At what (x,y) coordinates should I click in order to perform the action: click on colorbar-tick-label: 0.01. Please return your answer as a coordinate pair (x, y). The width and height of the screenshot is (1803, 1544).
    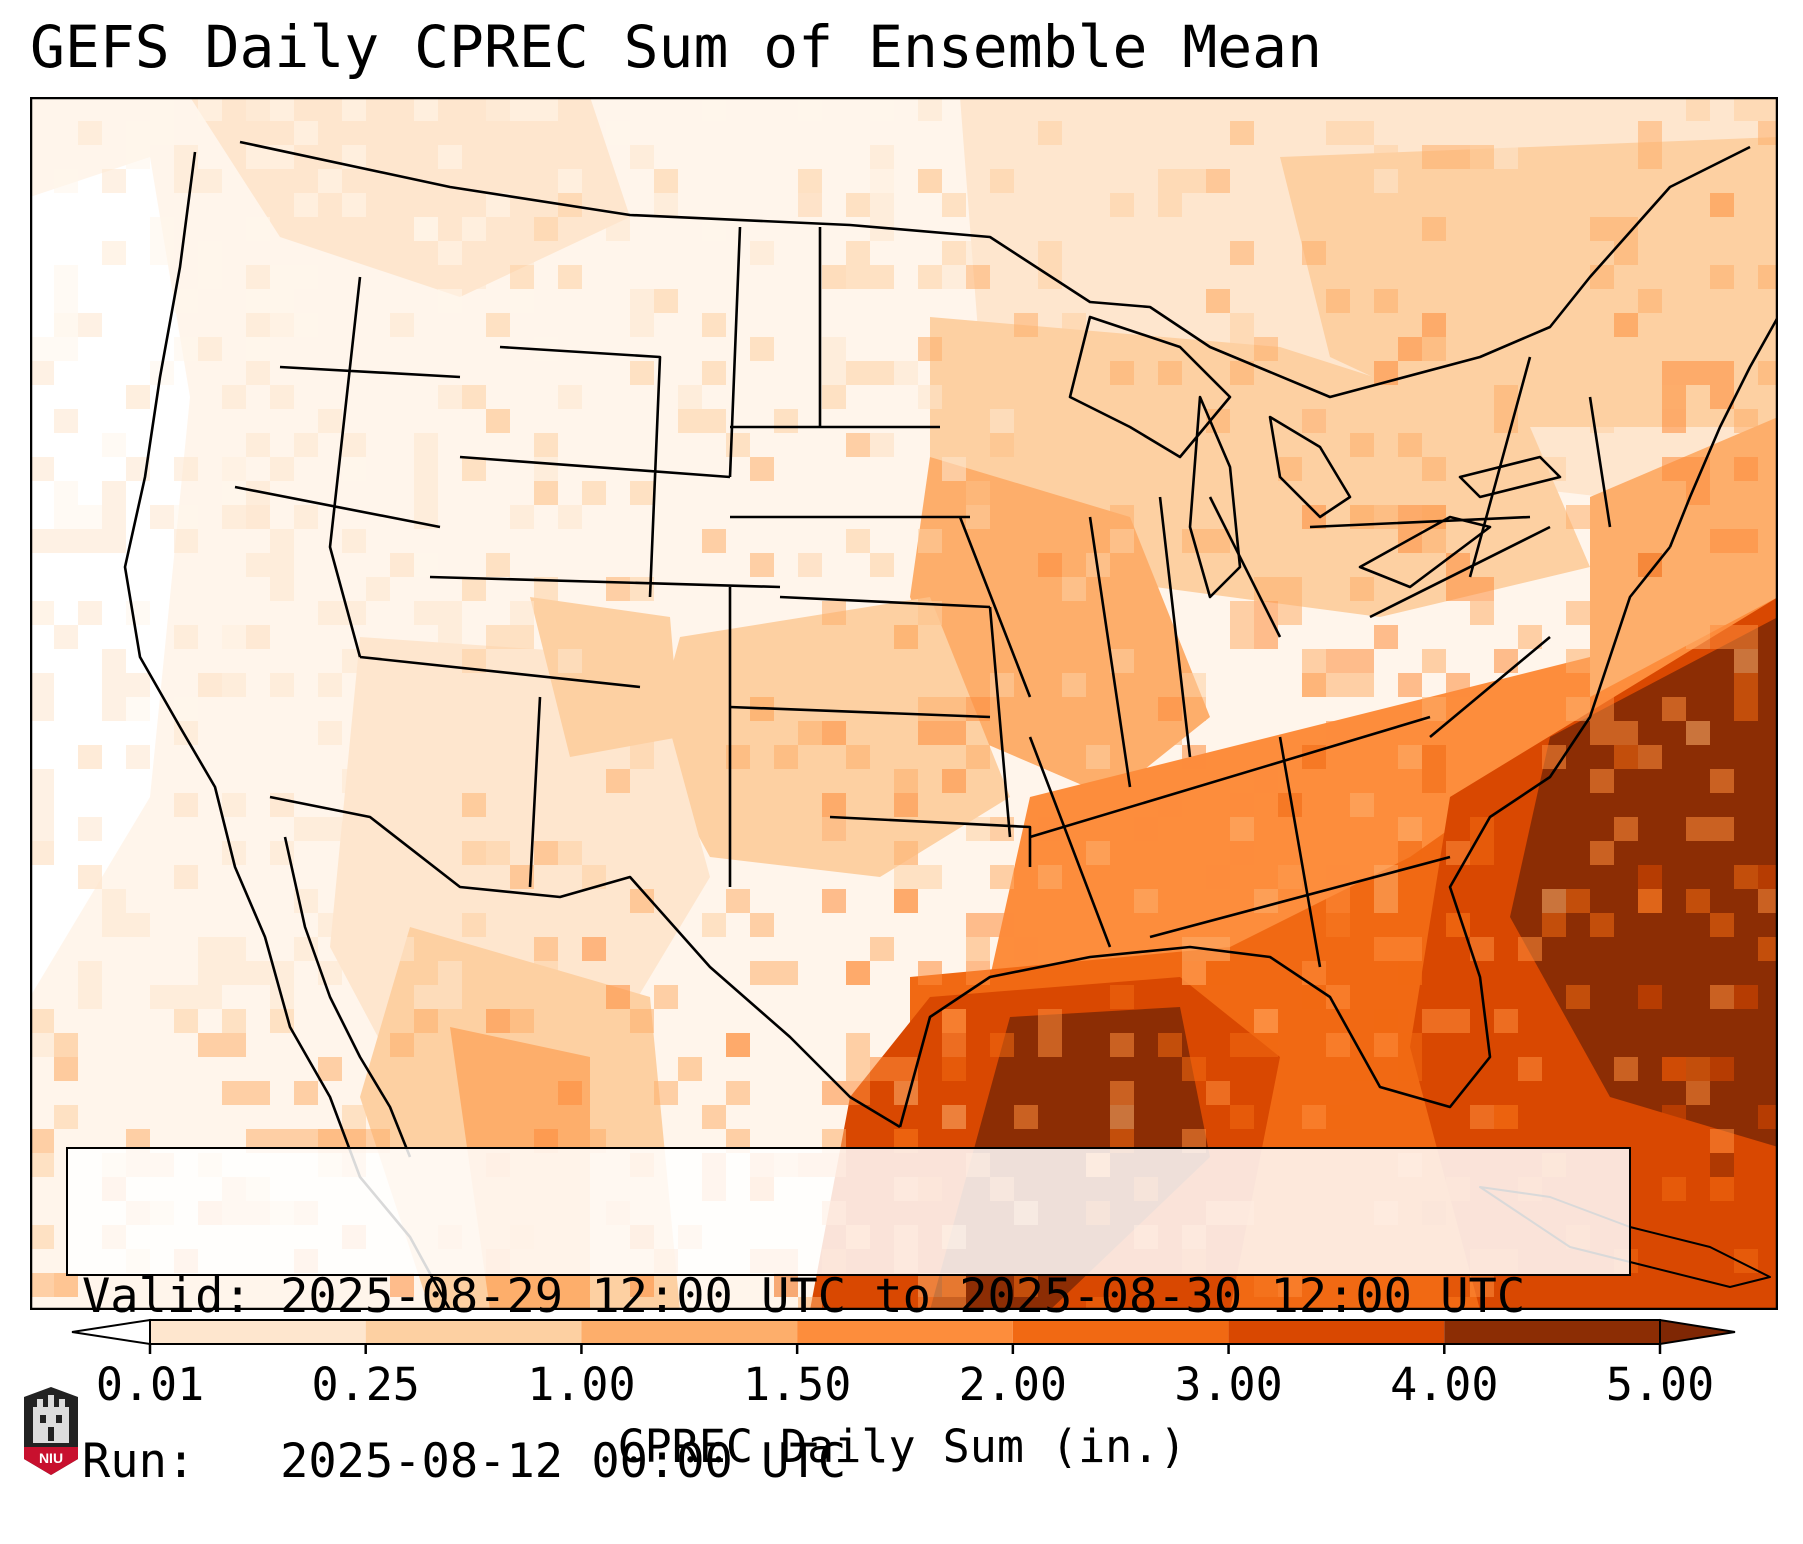
    Looking at the image, I should click on (150, 1384).